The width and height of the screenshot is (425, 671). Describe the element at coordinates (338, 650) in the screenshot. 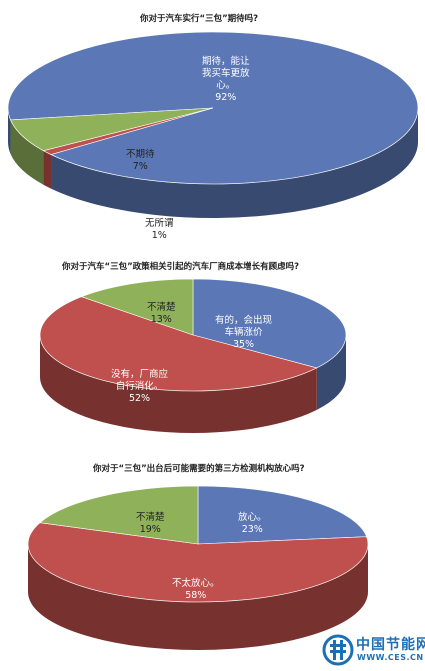

I see `ces-logo-icon` at that location.